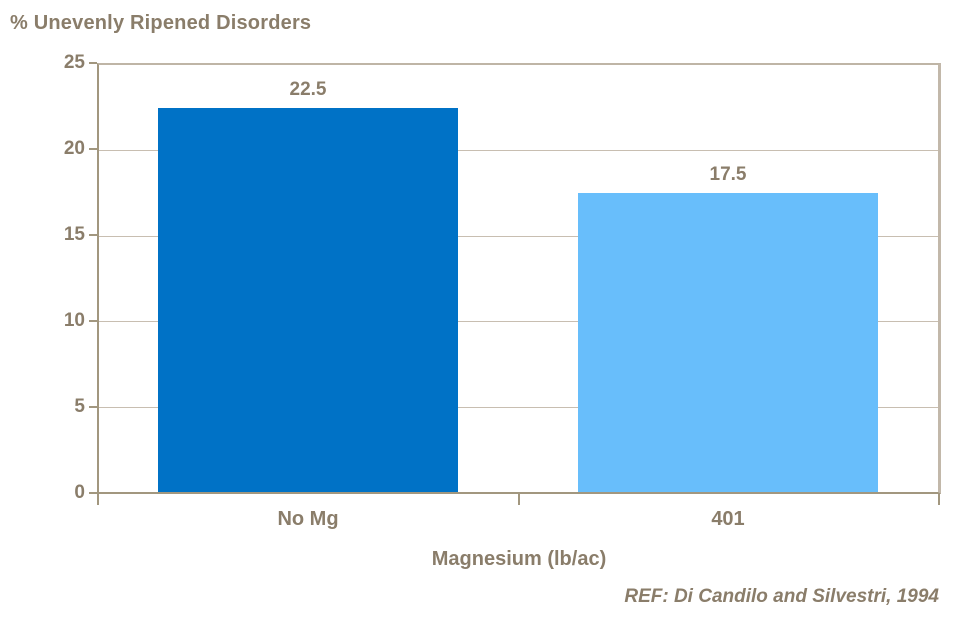 This screenshot has height=622, width=953. Describe the element at coordinates (79, 406) in the screenshot. I see `y-axis-label-5: 5` at that location.